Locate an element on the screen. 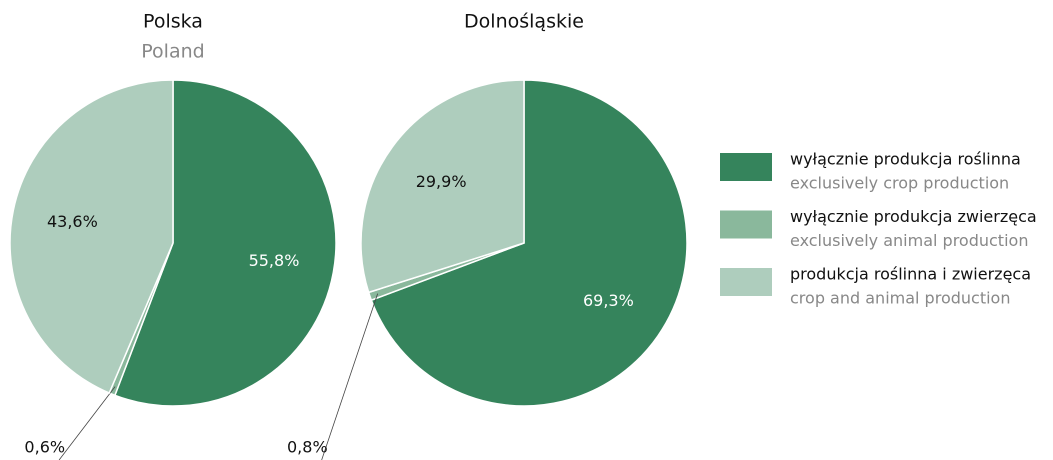  data-label: 29,9% is located at coordinates (441, 181).